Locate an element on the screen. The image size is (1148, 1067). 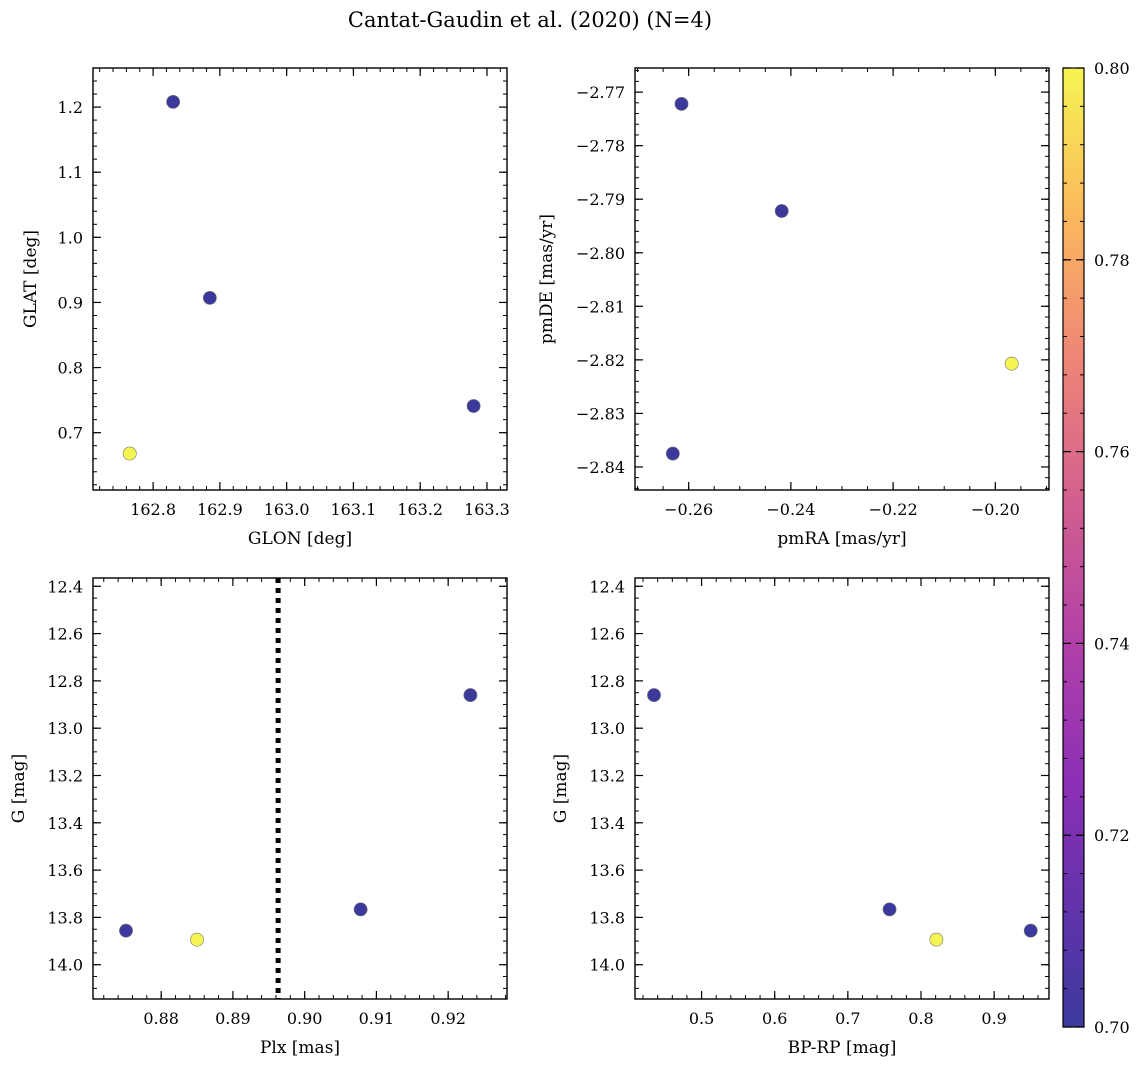
x-tick-label: 162.9 is located at coordinates (220, 509).